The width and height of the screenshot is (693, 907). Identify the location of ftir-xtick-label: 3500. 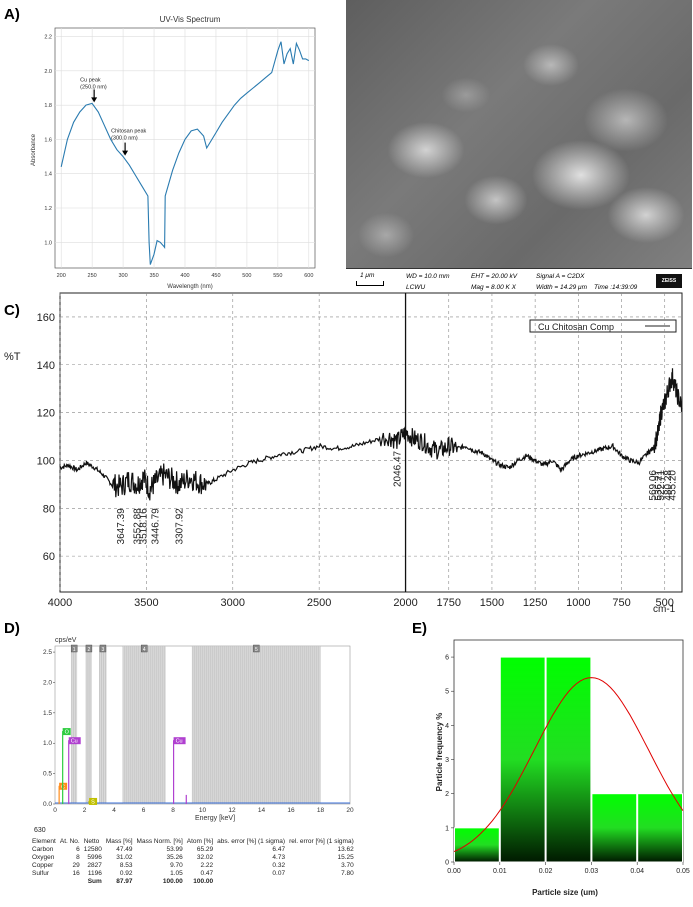
(146, 603).